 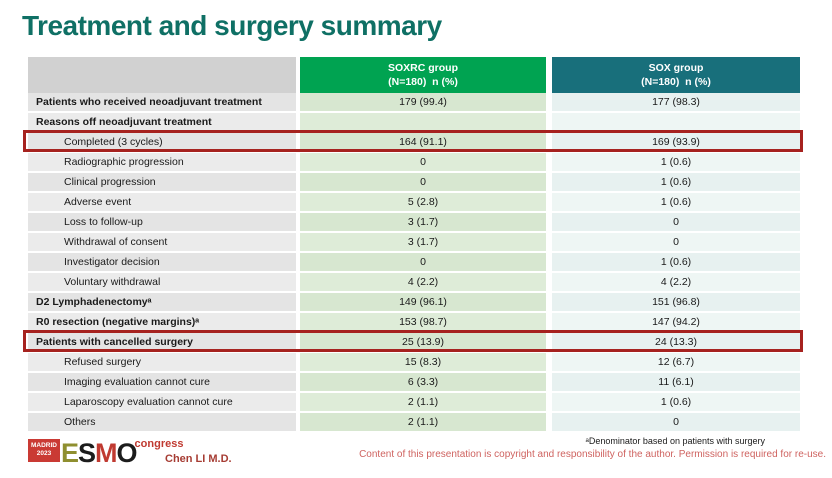 I want to click on table-row: D2 Lymphadenectomyᵃ 149 (96.1) 151 (96.8), so click(x=414, y=302).